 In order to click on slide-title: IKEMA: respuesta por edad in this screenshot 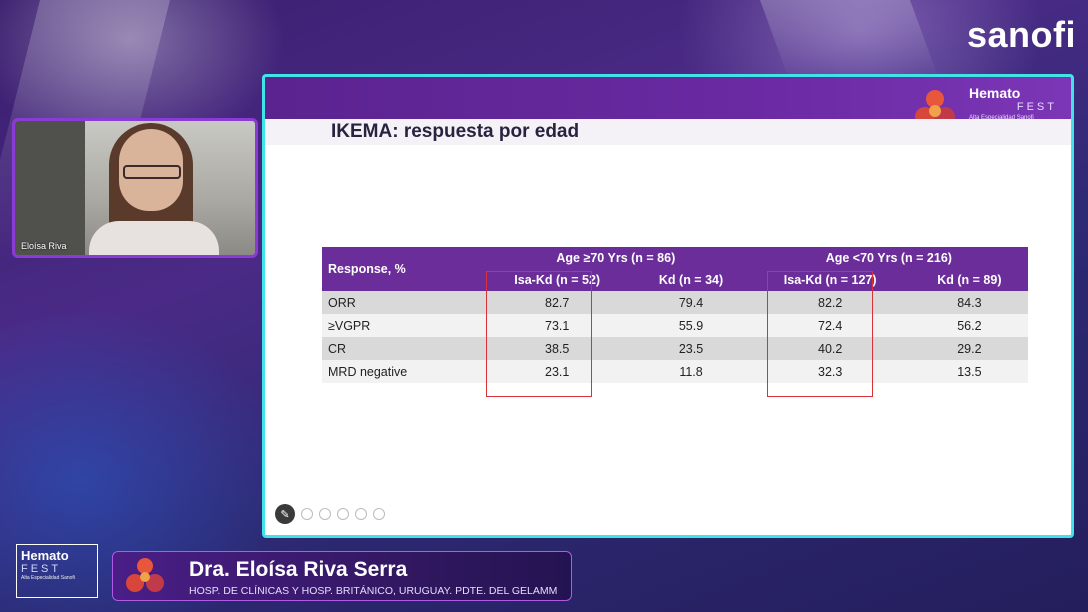, I will do `click(455, 131)`.